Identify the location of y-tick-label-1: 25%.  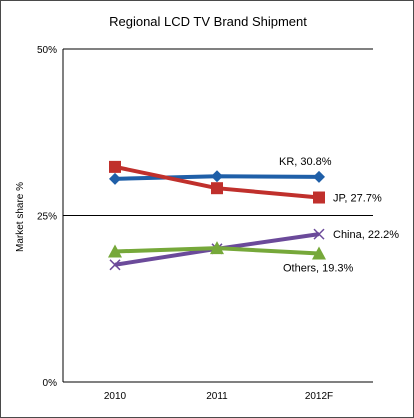
(47, 217).